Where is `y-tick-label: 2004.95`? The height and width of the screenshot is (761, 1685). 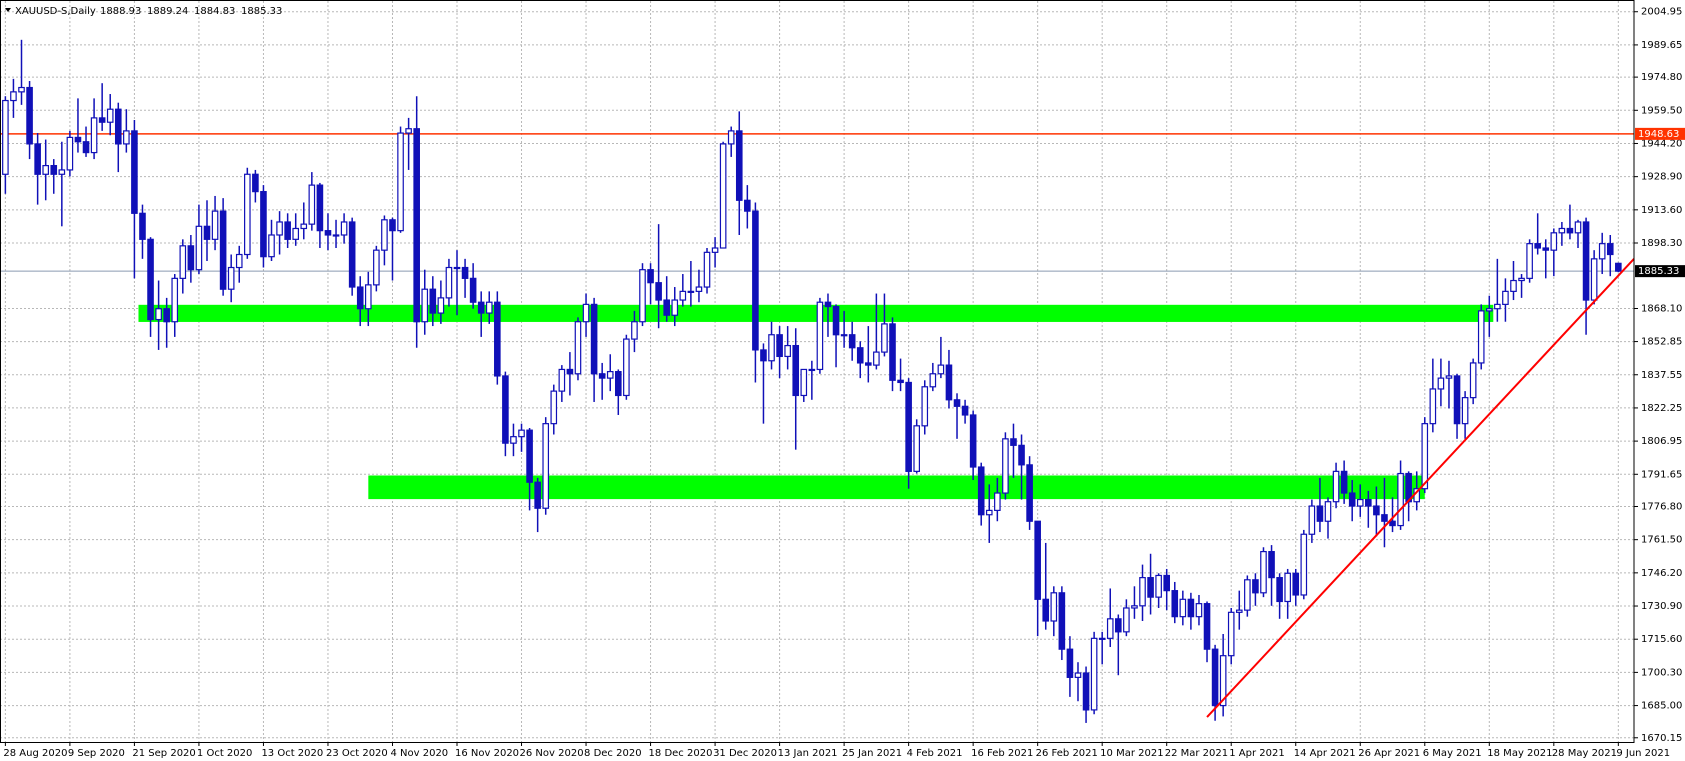
y-tick-label: 2004.95 is located at coordinates (1661, 12).